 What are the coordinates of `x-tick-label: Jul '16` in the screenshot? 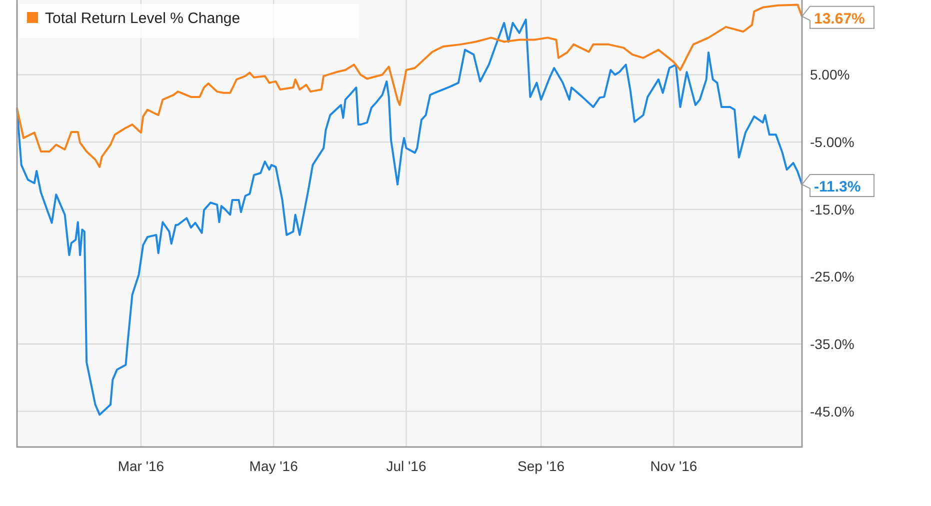 It's located at (406, 466).